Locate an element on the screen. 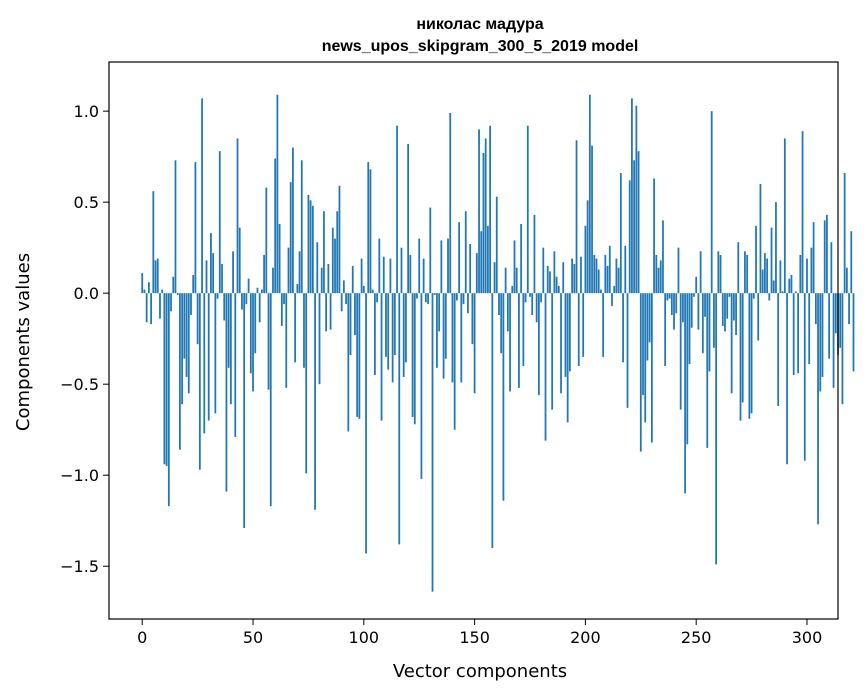  y-tick-label: 1.0 is located at coordinates (86, 111).